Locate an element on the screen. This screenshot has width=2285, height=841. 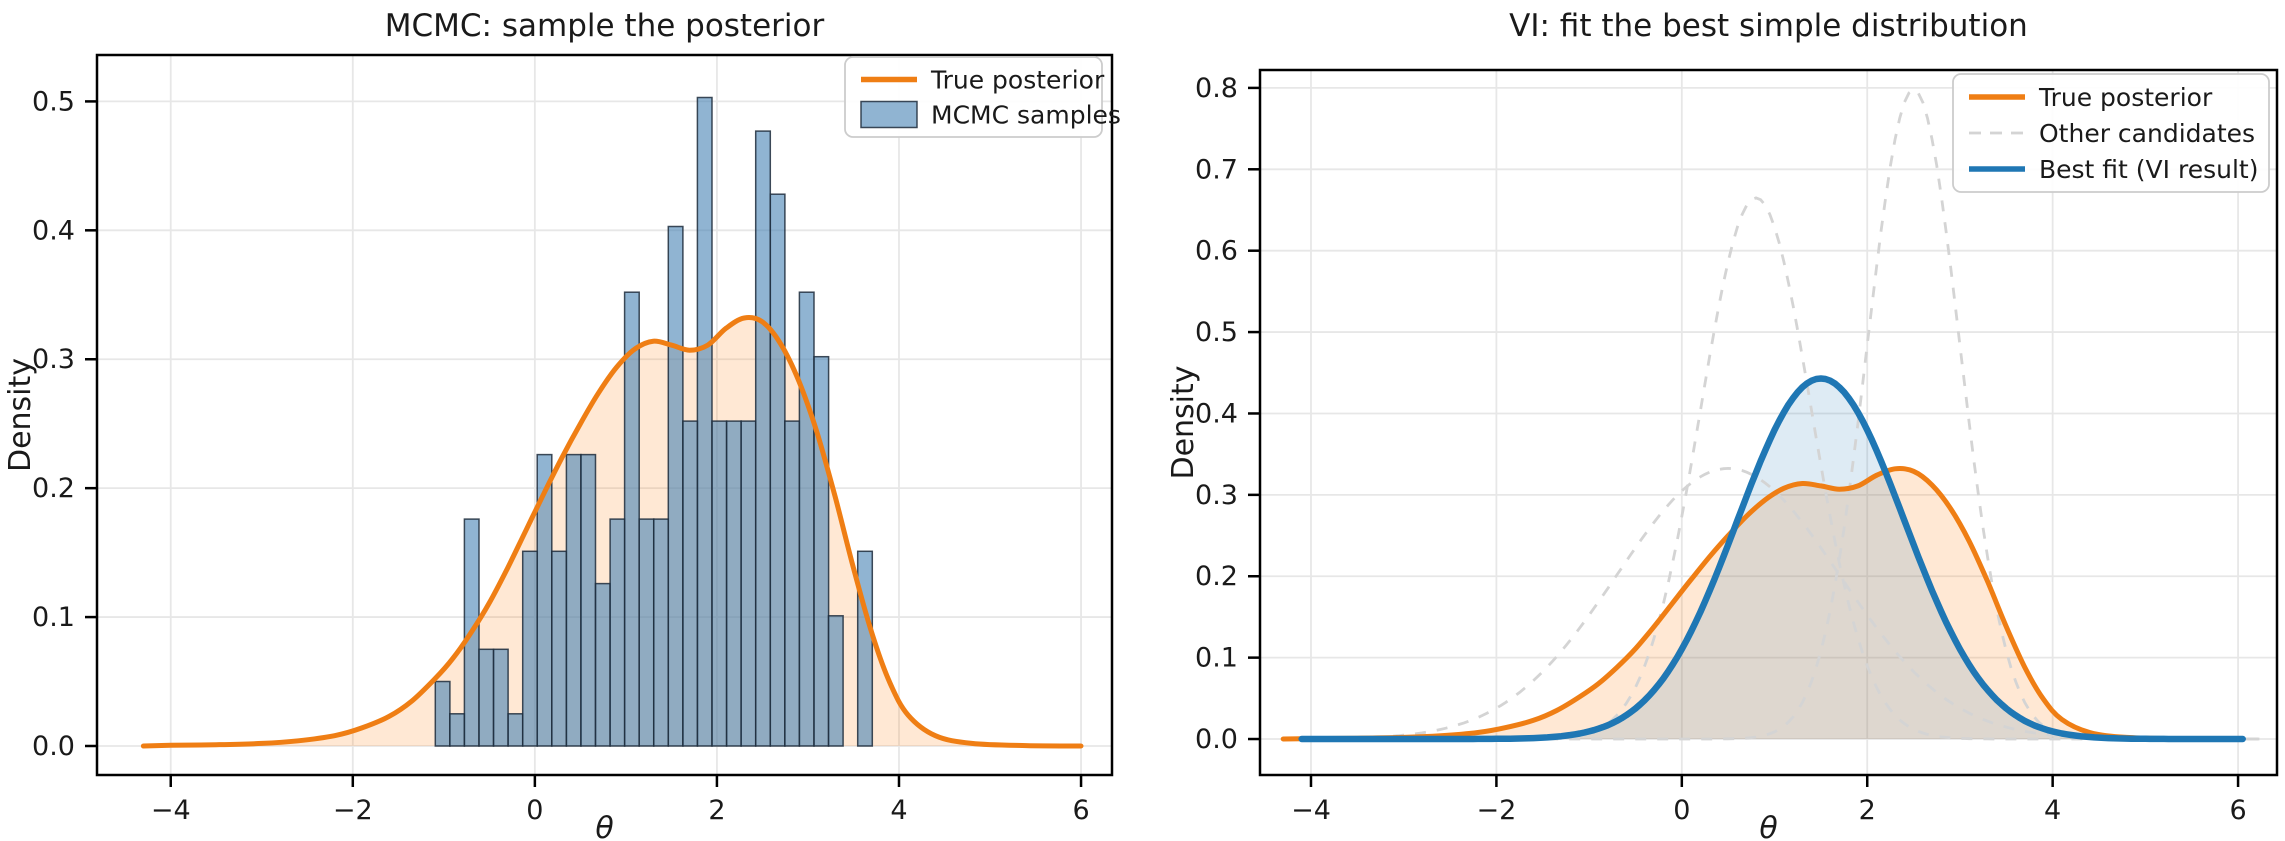
legend-label: Best fit (VI result) is located at coordinates (2148, 169).